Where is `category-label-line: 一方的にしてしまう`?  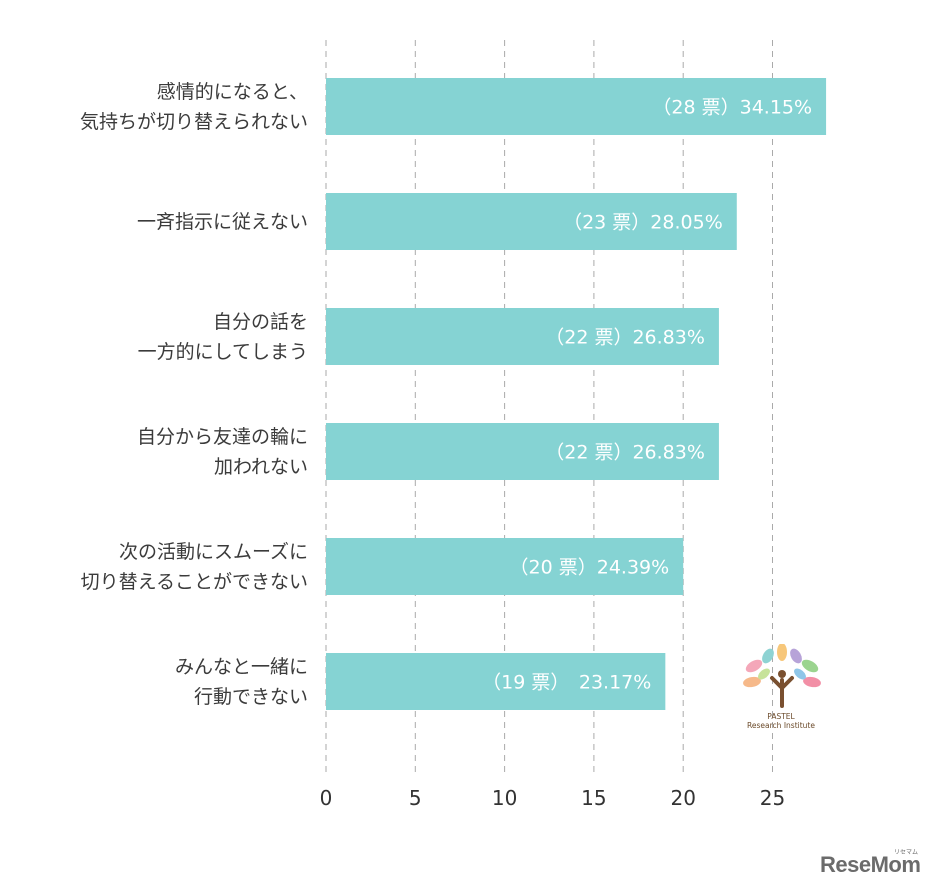
category-label-line: 一方的にしてしまう is located at coordinates (222, 351).